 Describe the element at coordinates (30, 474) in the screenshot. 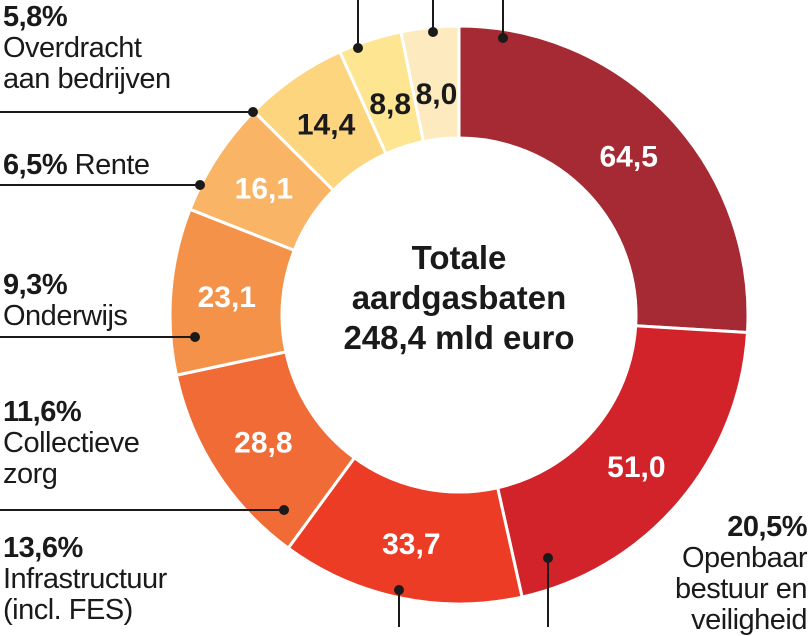

I see `label-text: zorg` at that location.